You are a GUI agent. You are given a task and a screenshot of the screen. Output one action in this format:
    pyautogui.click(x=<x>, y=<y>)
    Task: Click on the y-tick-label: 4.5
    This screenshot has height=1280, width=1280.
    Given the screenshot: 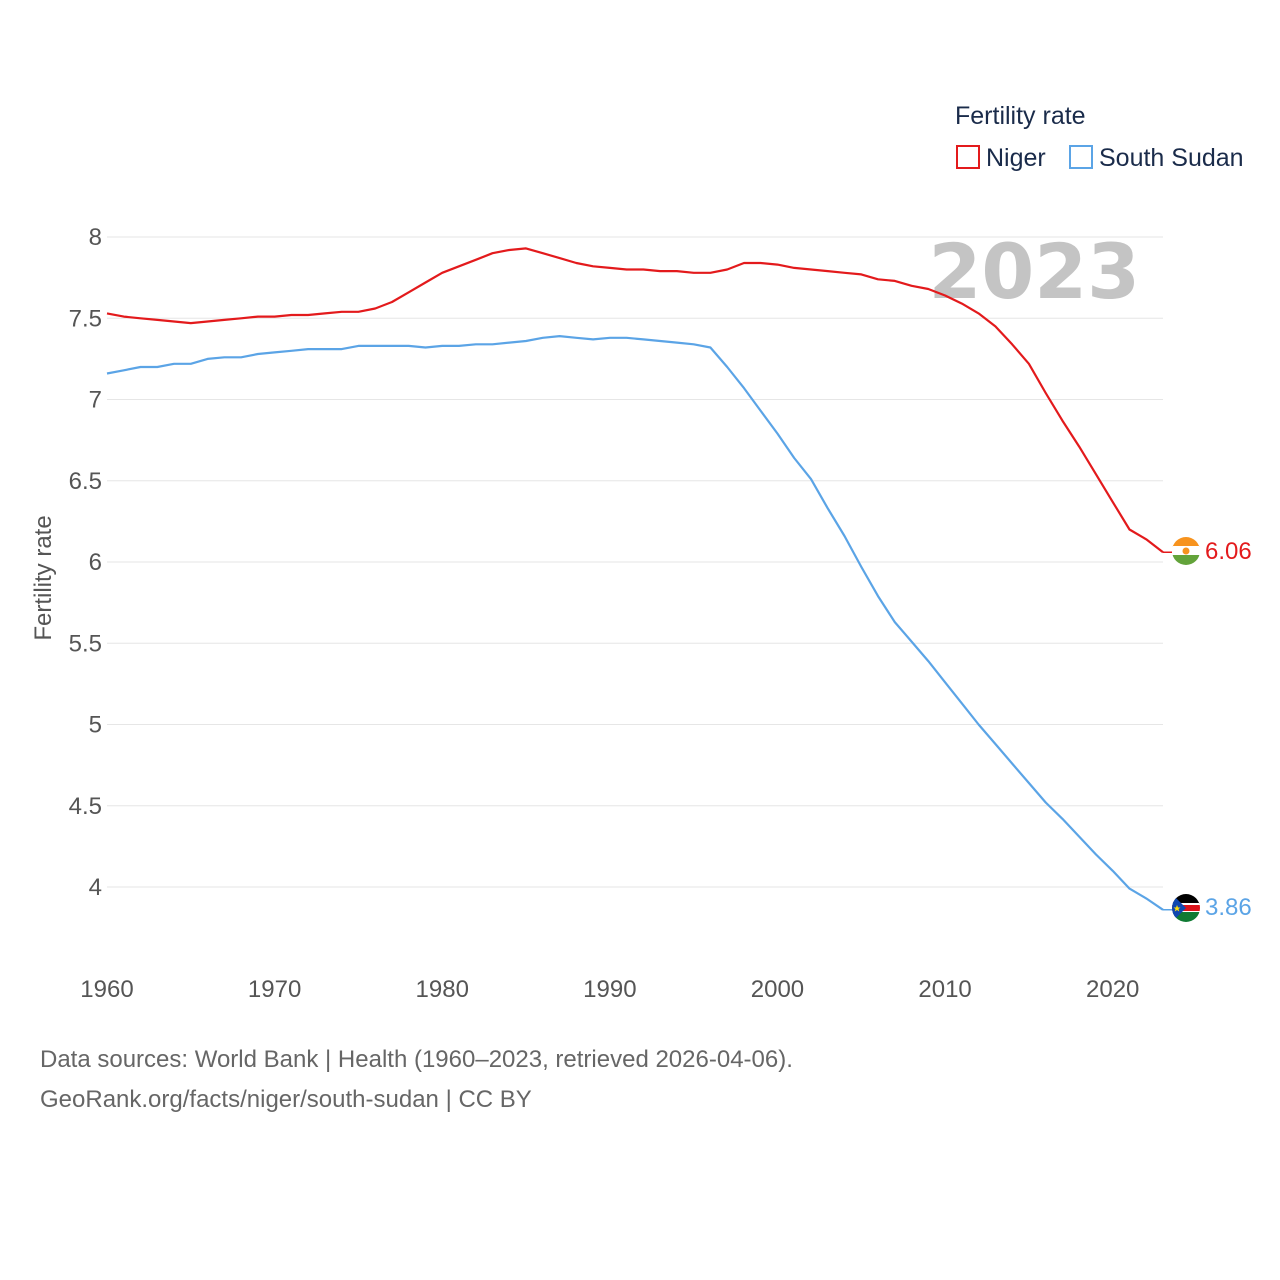 What is the action you would take?
    pyautogui.click(x=85, y=806)
    